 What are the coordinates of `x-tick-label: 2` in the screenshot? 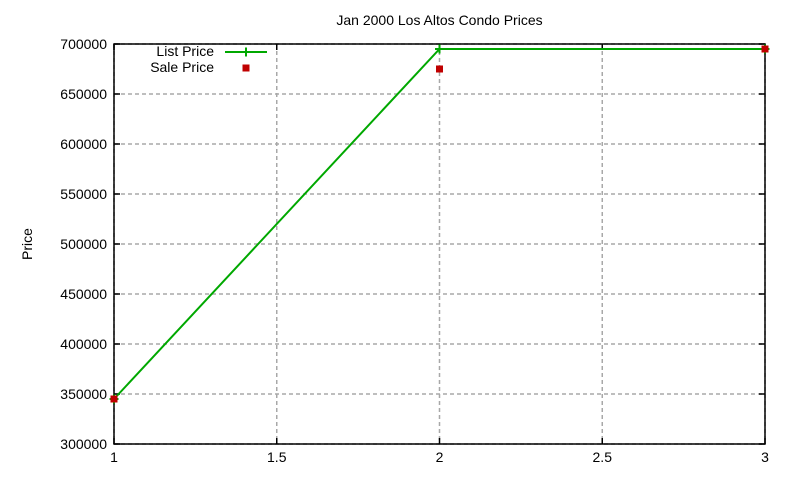 It's located at (440, 457).